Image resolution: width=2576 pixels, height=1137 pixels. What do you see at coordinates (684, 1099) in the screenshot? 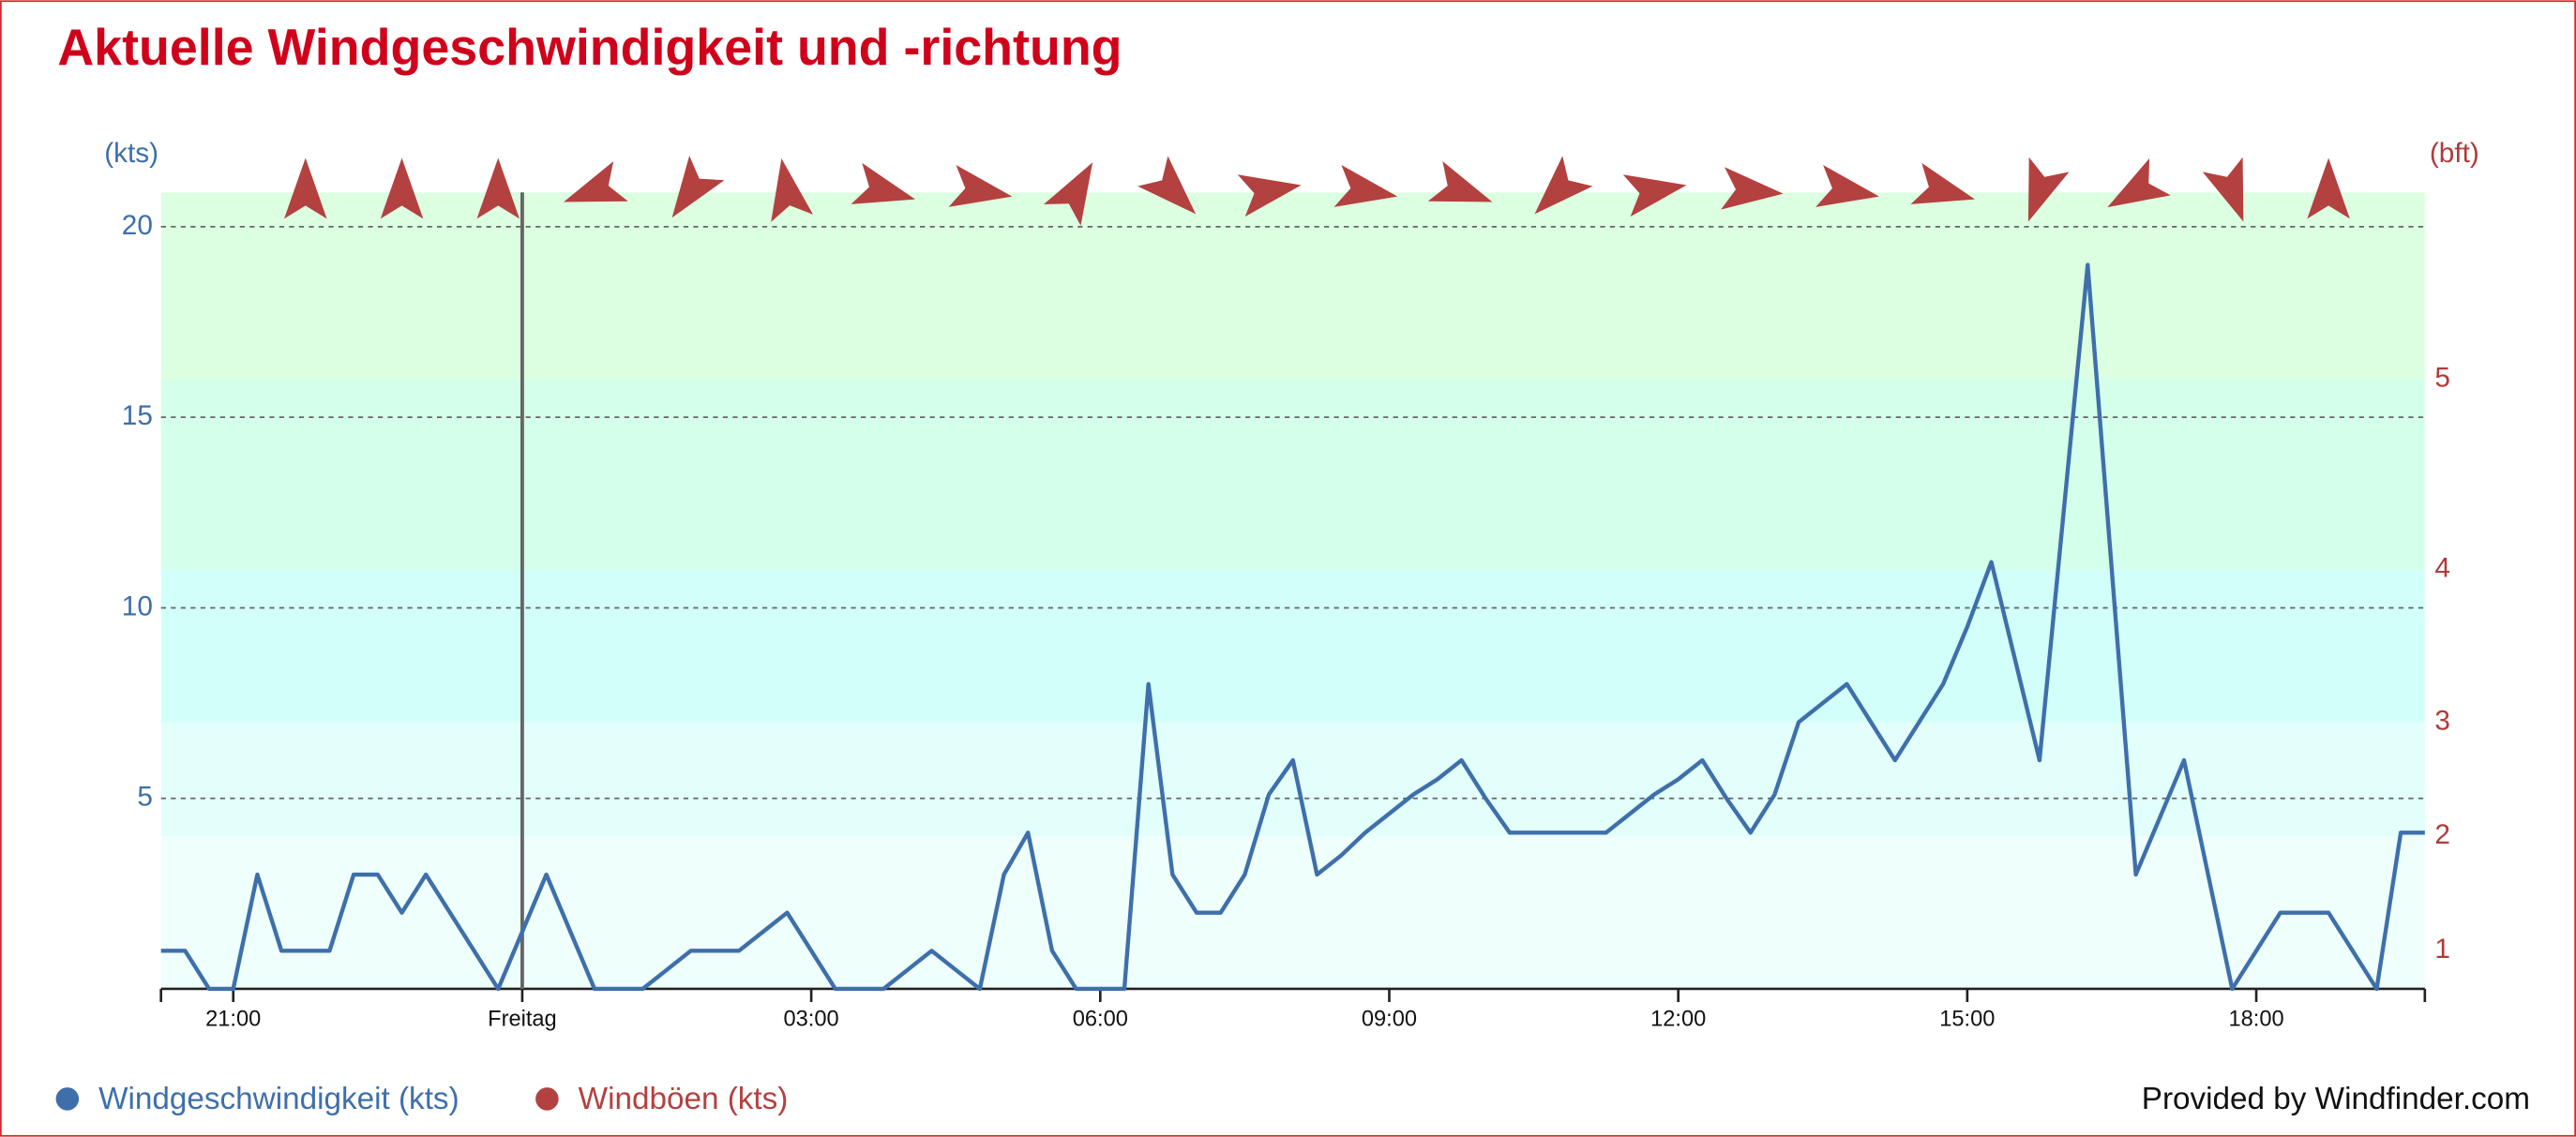
I see `legend-label: Windböen (kts)` at bounding box center [684, 1099].